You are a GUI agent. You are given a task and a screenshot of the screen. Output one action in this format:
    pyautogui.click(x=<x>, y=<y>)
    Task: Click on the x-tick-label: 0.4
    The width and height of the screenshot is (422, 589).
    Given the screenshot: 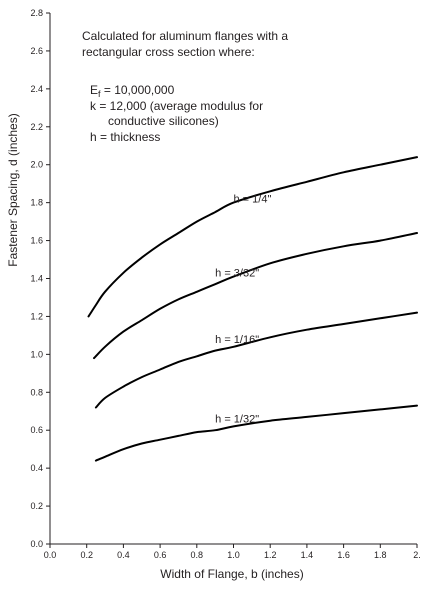 What is the action you would take?
    pyautogui.click(x=123, y=555)
    